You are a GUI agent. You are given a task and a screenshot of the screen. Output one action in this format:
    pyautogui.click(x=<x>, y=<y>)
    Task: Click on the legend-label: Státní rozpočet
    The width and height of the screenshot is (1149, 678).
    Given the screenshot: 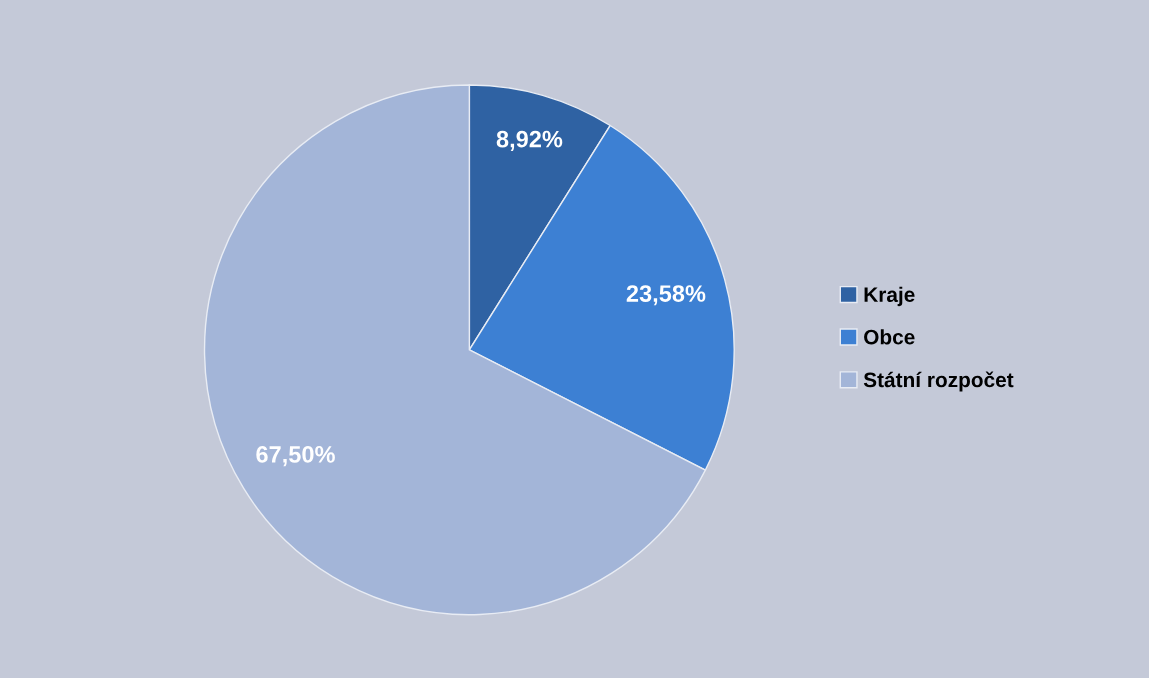 What is the action you would take?
    pyautogui.click(x=938, y=381)
    